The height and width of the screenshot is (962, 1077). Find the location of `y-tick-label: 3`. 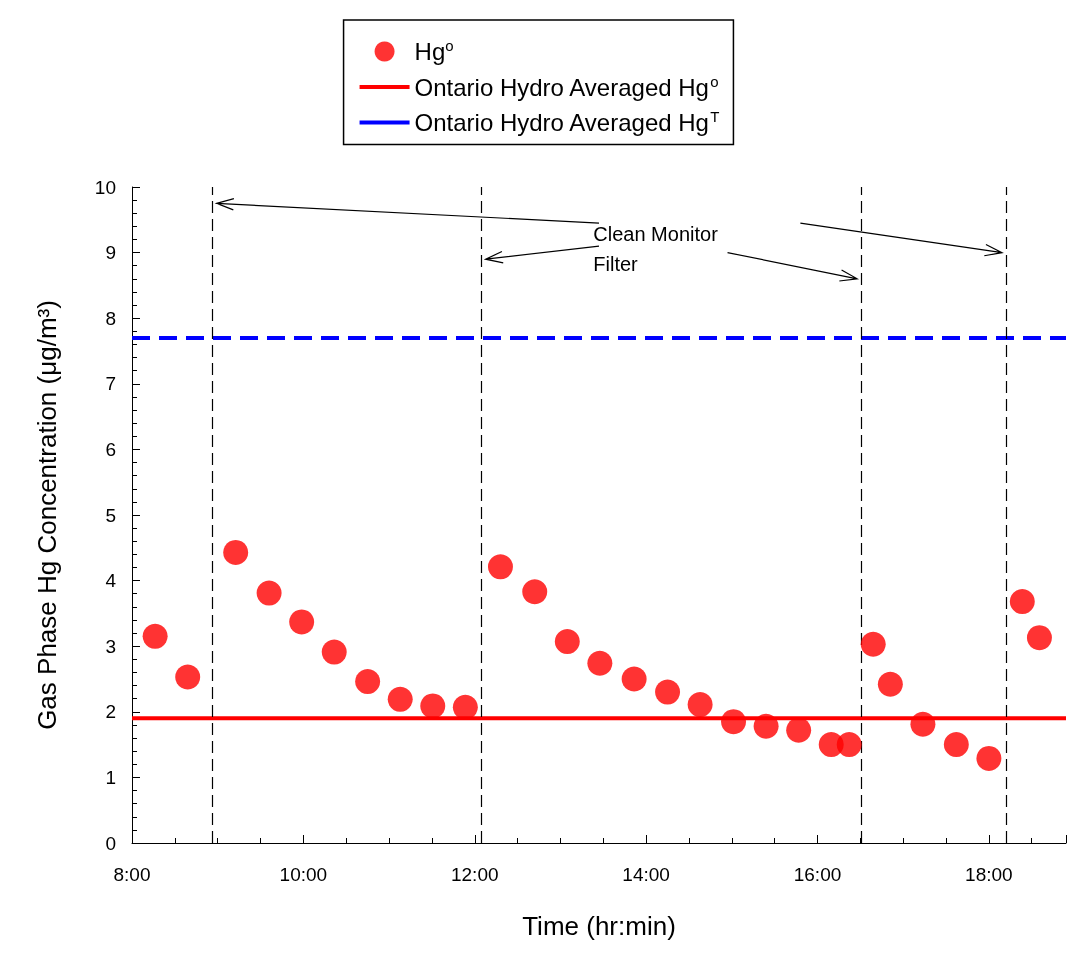

y-tick-label: 3 is located at coordinates (110, 646).